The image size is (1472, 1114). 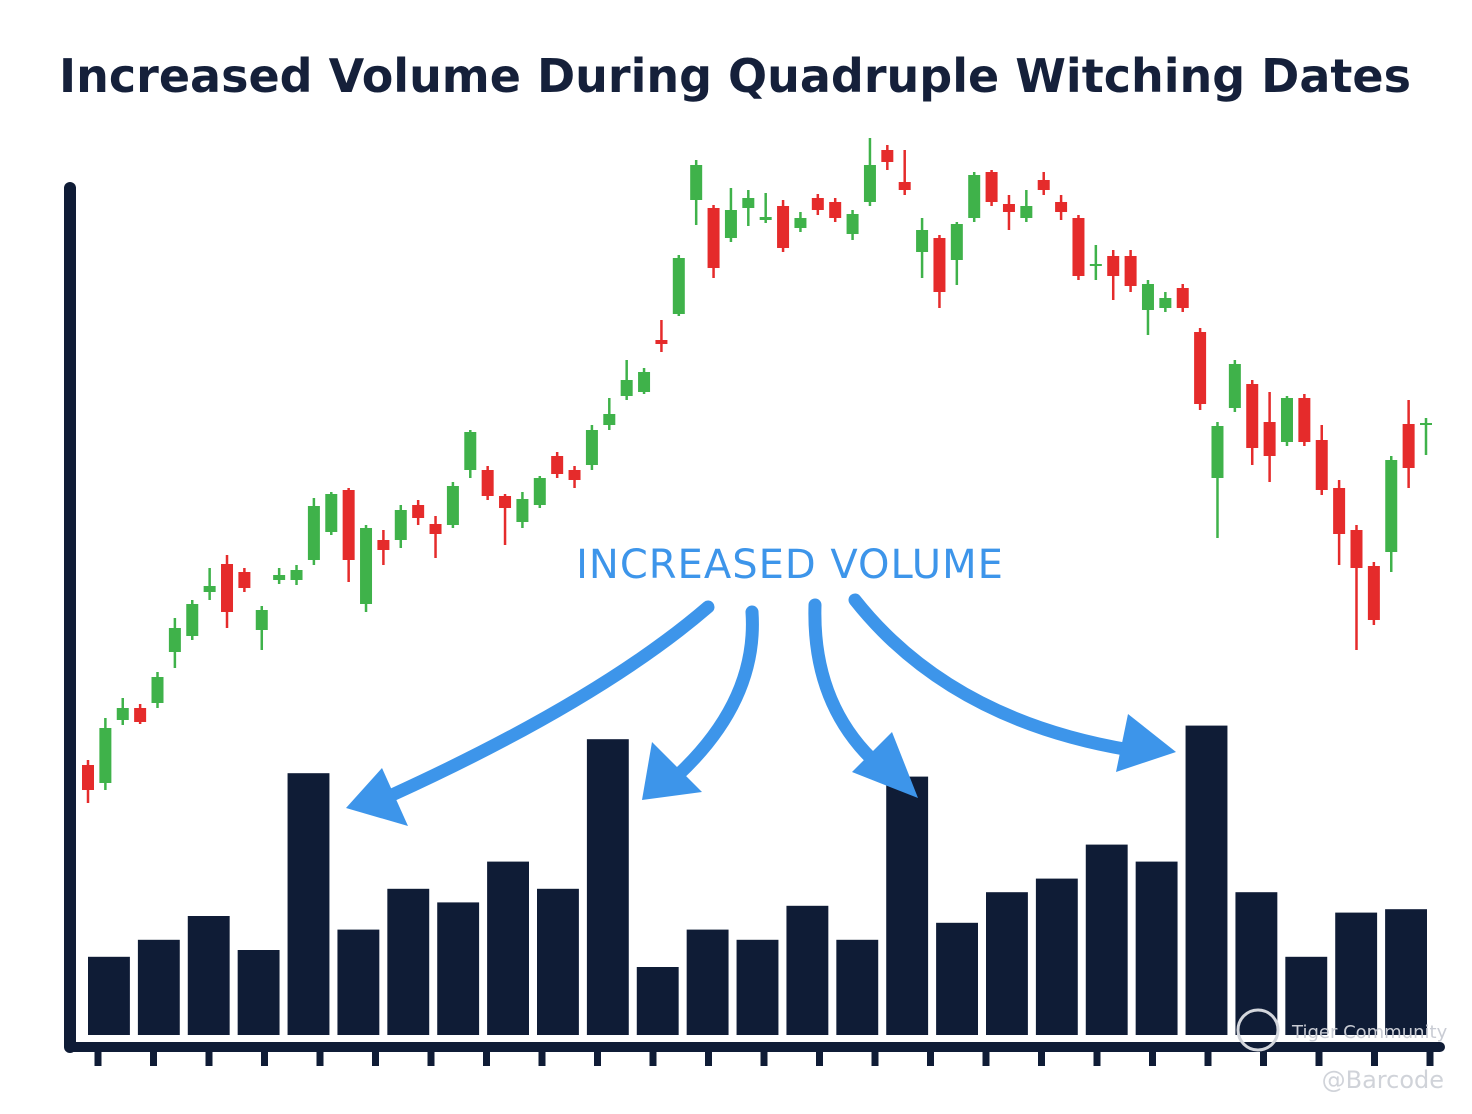 What do you see at coordinates (764, 1058) in the screenshot?
I see `x-ticks` at bounding box center [764, 1058].